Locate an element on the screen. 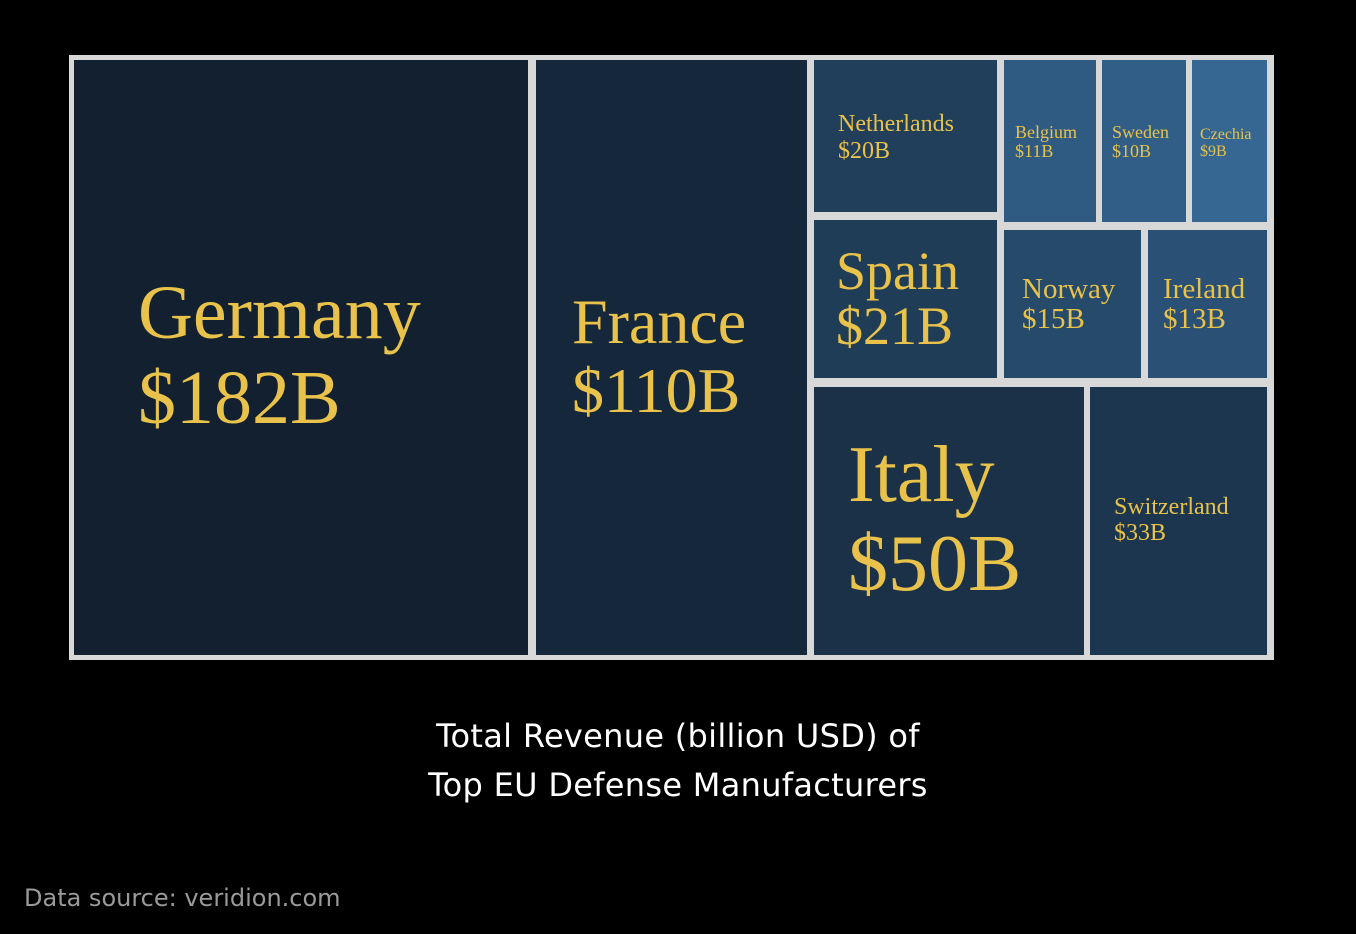 The height and width of the screenshot is (934, 1356). tile-value-italy: $50B is located at coordinates (934, 564).